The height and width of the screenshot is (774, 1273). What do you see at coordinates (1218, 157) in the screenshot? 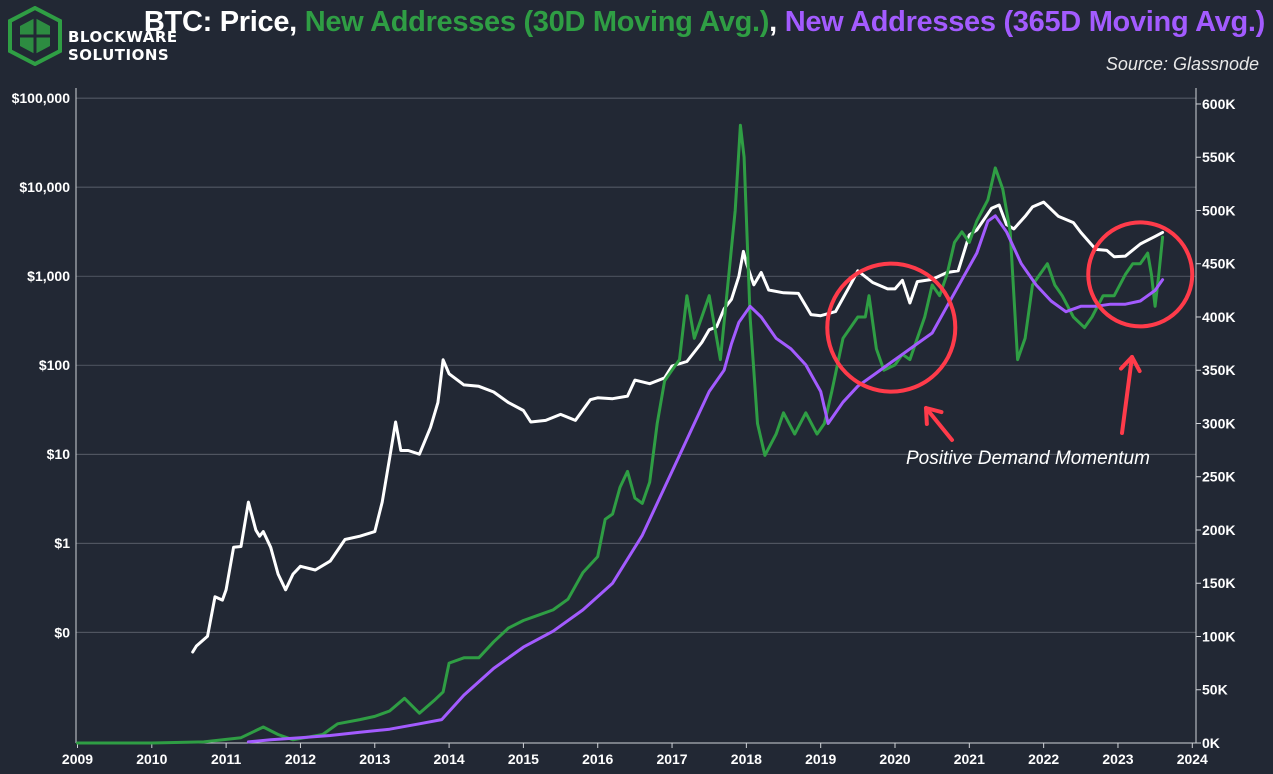
I see `y-right-tick-label: 550K` at bounding box center [1218, 157].